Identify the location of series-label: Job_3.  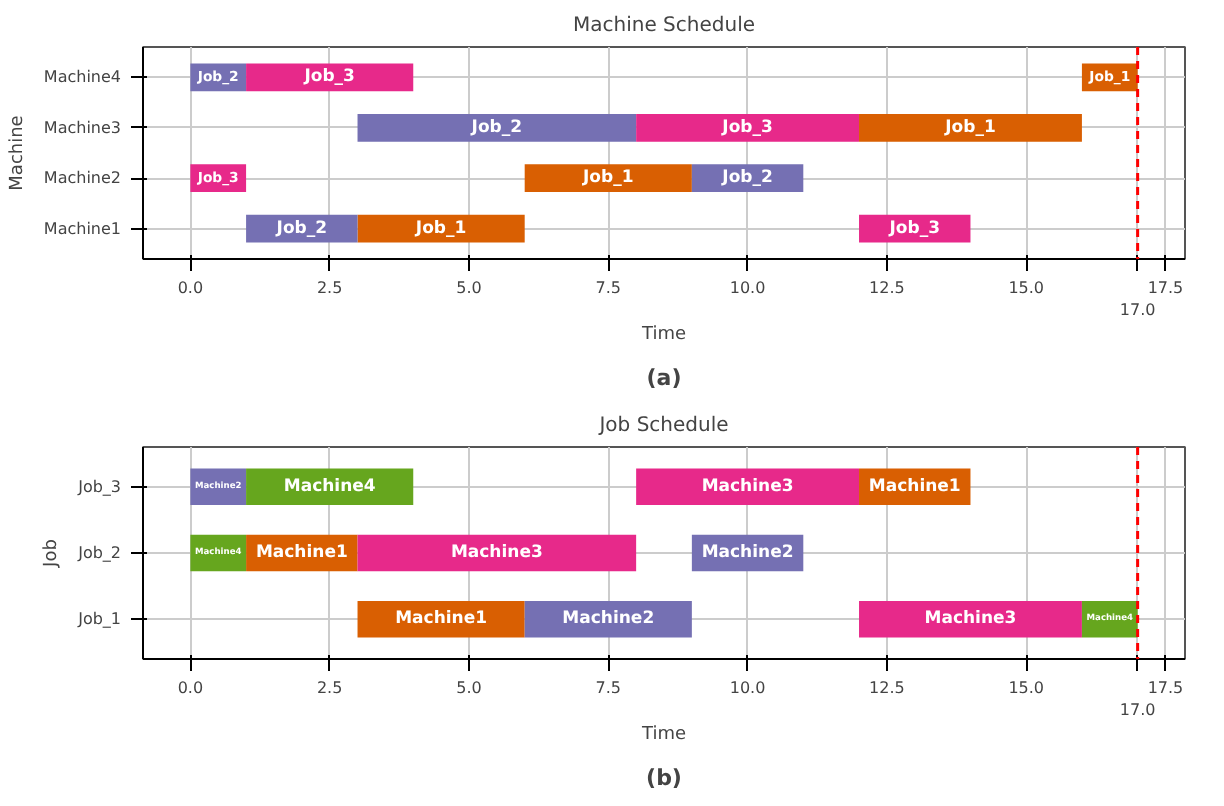
(329, 77).